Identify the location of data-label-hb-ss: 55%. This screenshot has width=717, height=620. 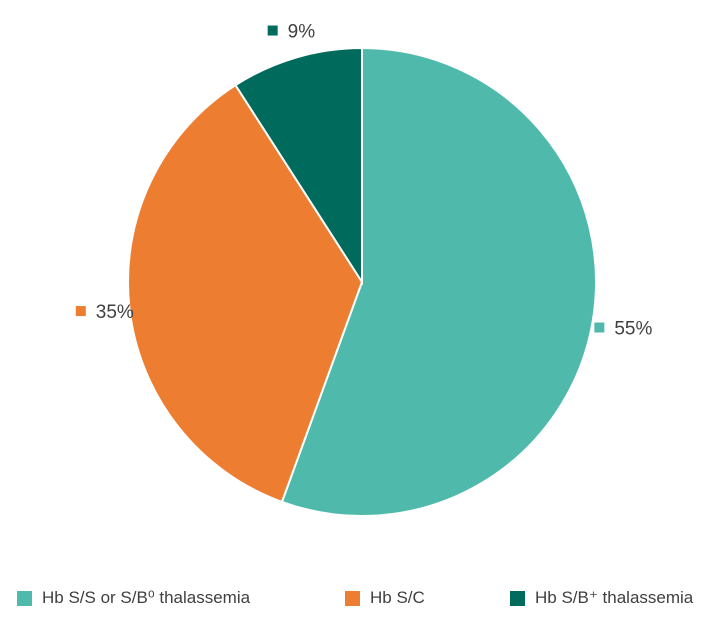
(623, 329).